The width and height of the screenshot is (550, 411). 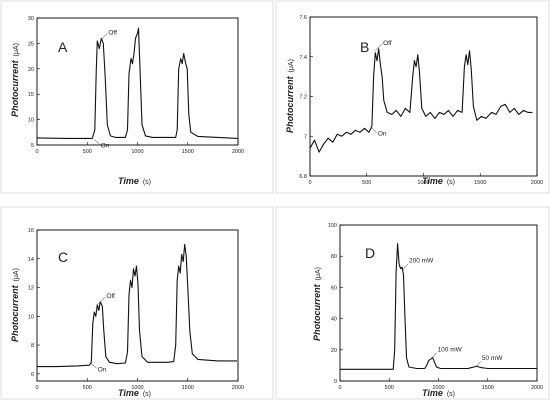 I want to click on y-tick-label: 6, so click(x=32, y=375).